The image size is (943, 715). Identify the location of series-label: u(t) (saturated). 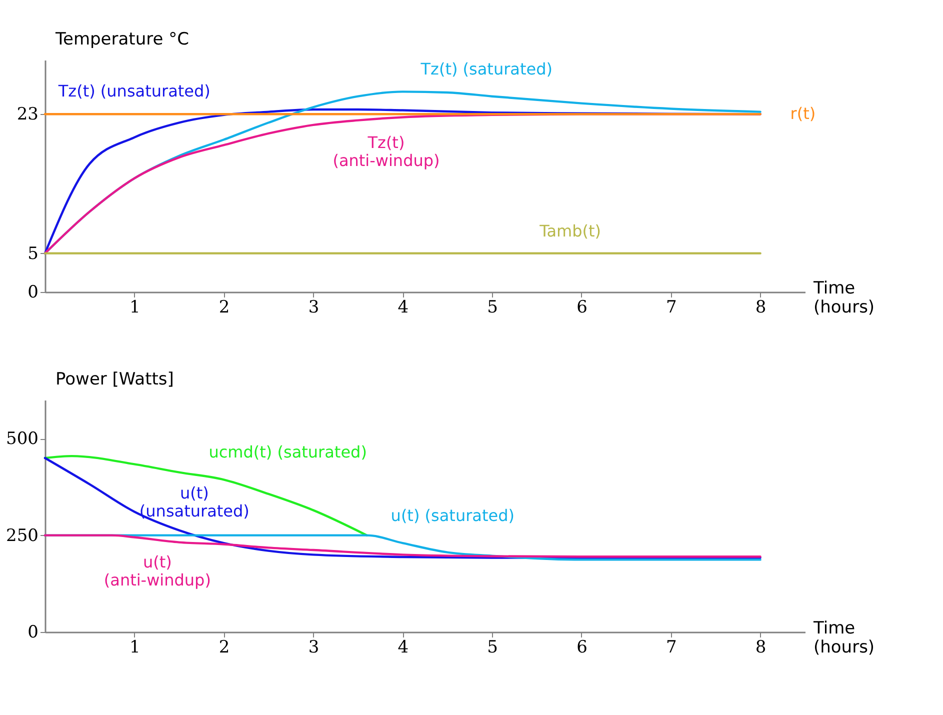
(452, 516).